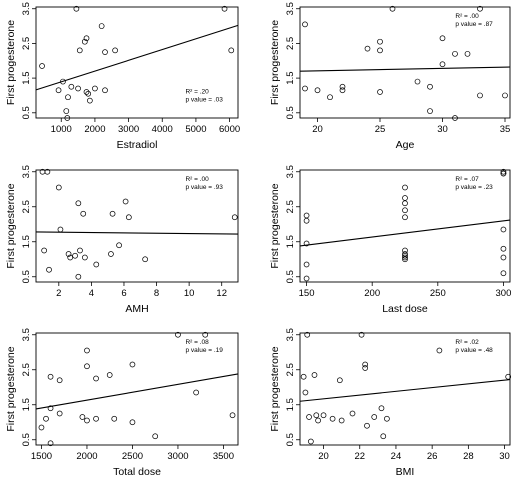 The image size is (520, 497). I want to click on x-tick-label: 35, so click(505, 129).